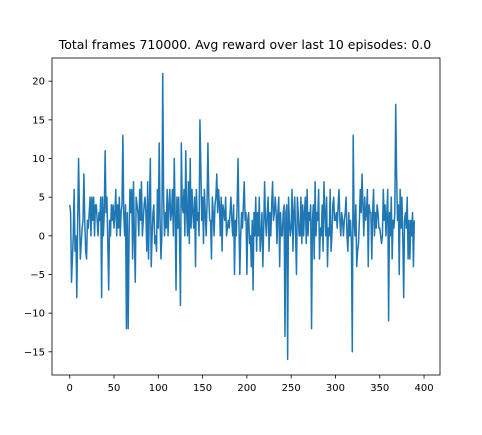  What do you see at coordinates (158, 388) in the screenshot?
I see `x-tick-label-100: 100` at bounding box center [158, 388].